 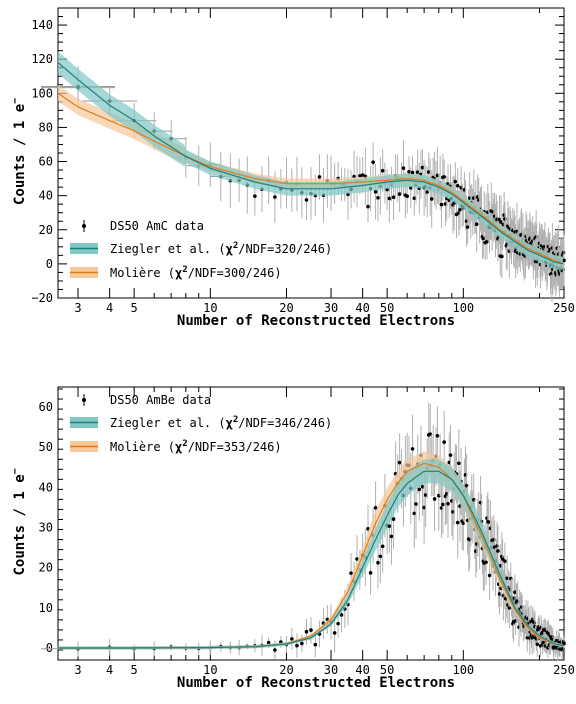 What do you see at coordinates (46, 196) in the screenshot?
I see `y-tick-label: 40` at bounding box center [46, 196].